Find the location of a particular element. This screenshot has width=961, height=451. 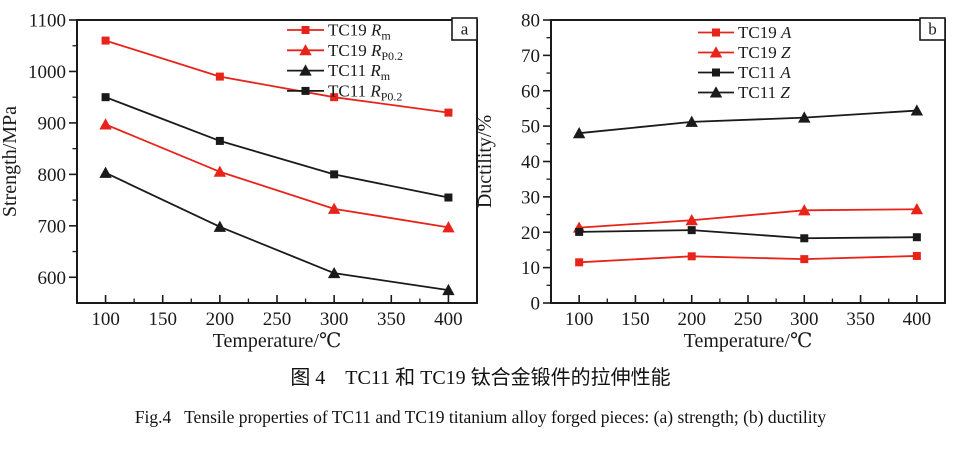

y-tick-label: 700 is located at coordinates (52, 226).